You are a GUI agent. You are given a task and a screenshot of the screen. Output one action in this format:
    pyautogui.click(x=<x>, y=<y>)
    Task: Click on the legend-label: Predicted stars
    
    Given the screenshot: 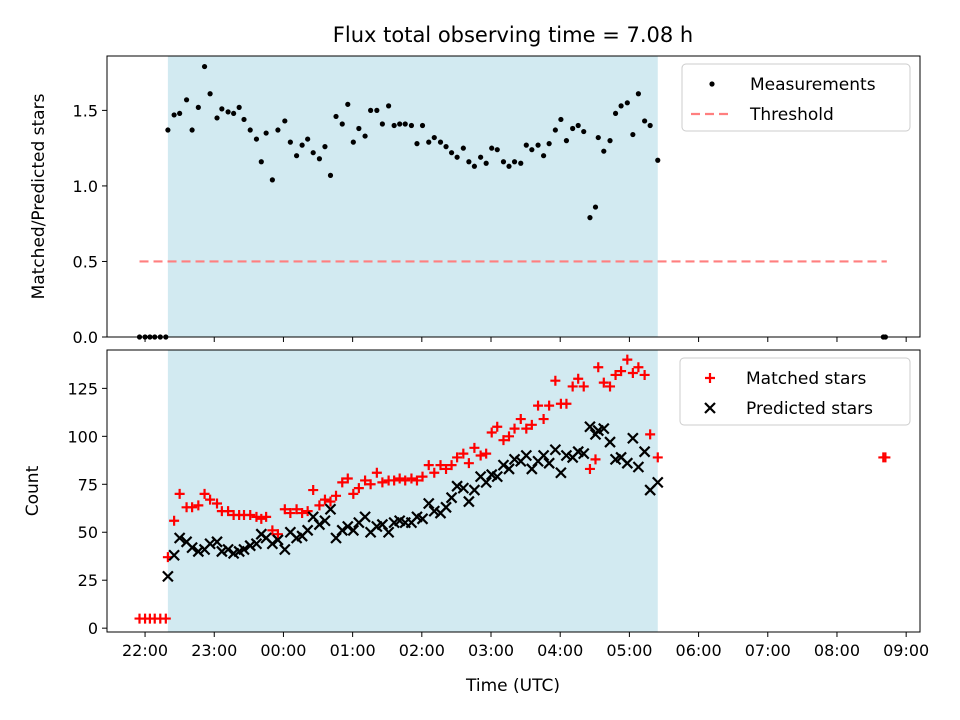 What is the action you would take?
    pyautogui.click(x=809, y=409)
    